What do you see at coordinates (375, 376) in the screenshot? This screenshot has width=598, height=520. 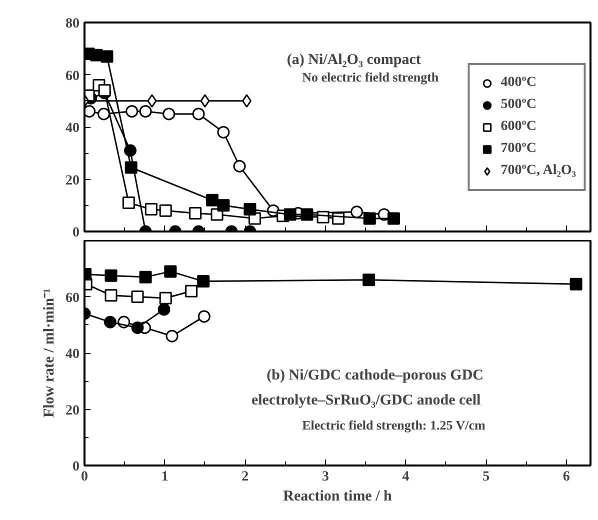 I see `annotation: (b) Ni/GDC cathode–porous GDC` at bounding box center [375, 376].